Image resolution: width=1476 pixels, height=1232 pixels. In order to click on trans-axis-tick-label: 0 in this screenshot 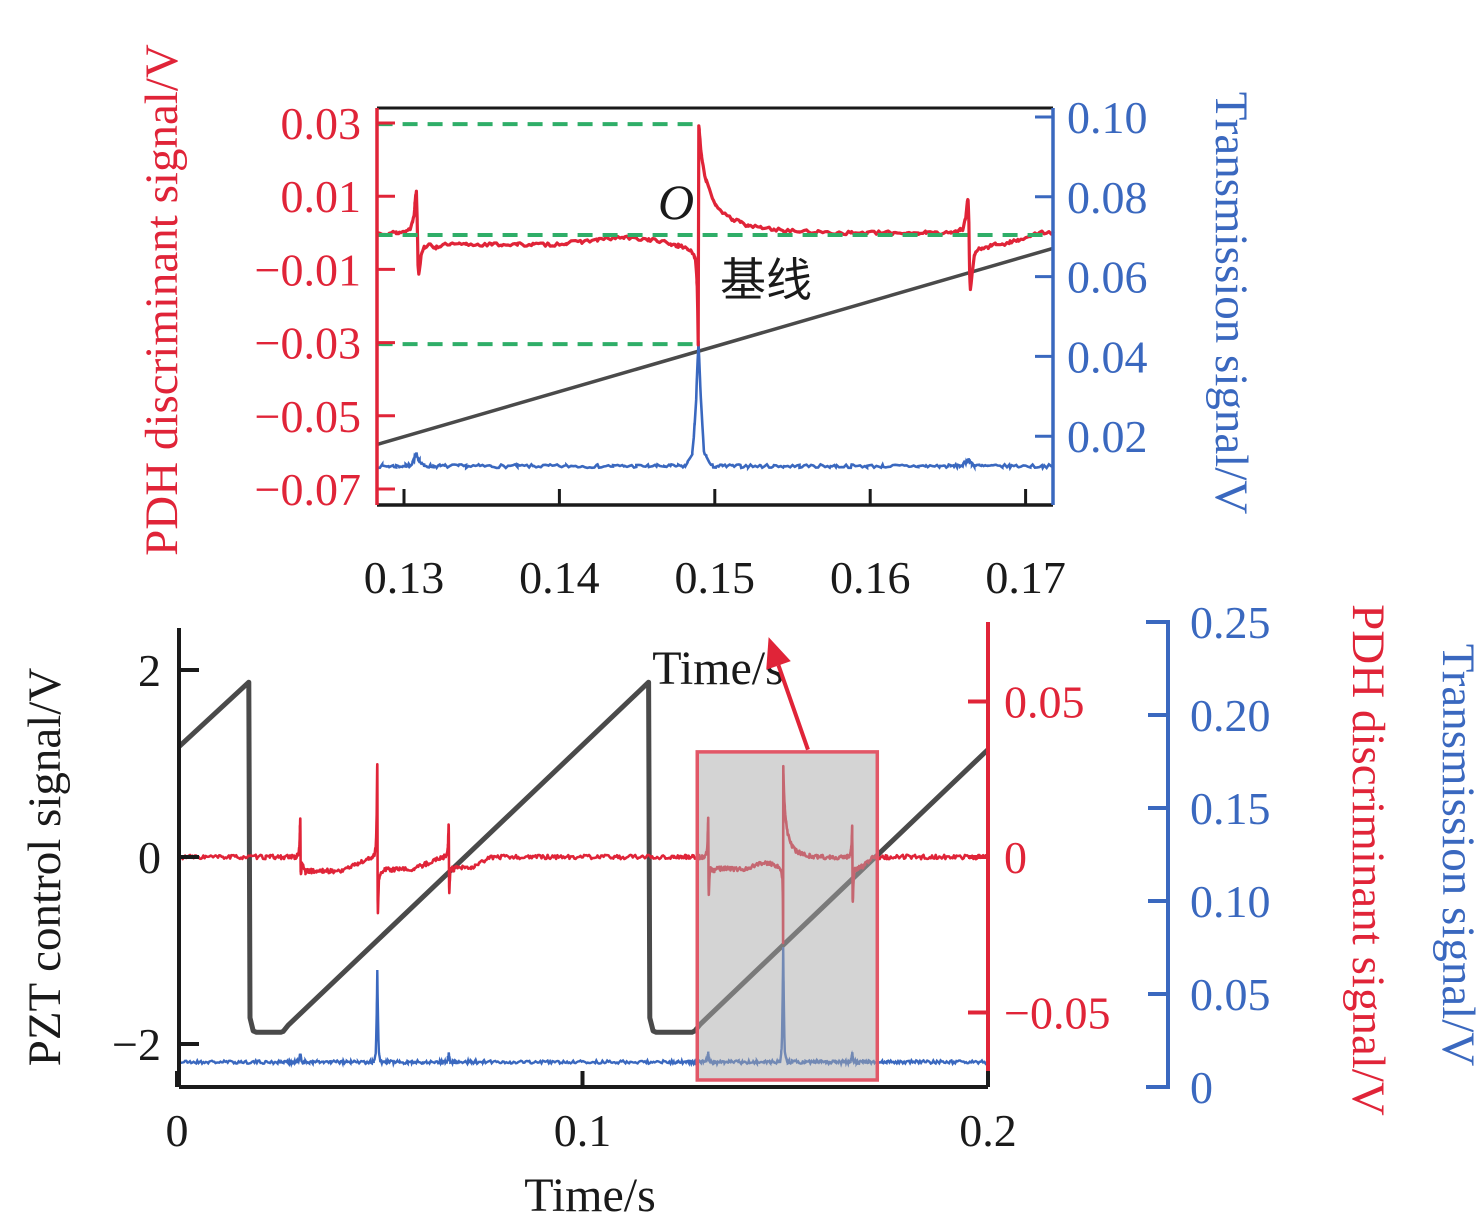, I will do `click(1201, 1087)`.